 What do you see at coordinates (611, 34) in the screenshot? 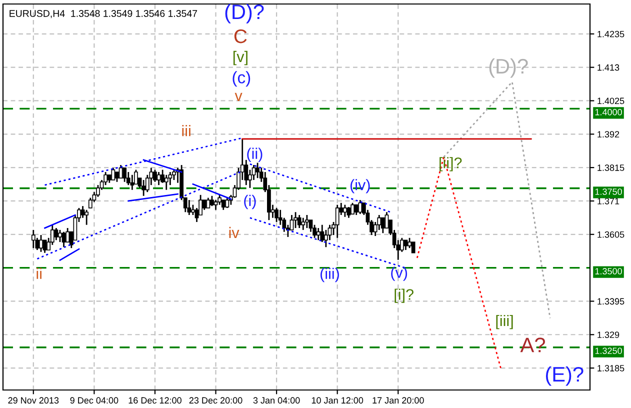
I see `y-tick-label: 1.4235` at bounding box center [611, 34].